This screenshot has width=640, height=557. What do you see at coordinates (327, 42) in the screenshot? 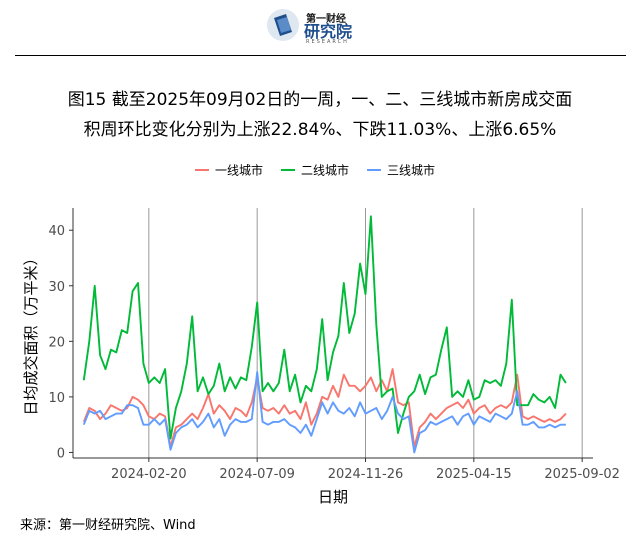
I see `logo-sub-text: RESEARCH` at bounding box center [327, 42].